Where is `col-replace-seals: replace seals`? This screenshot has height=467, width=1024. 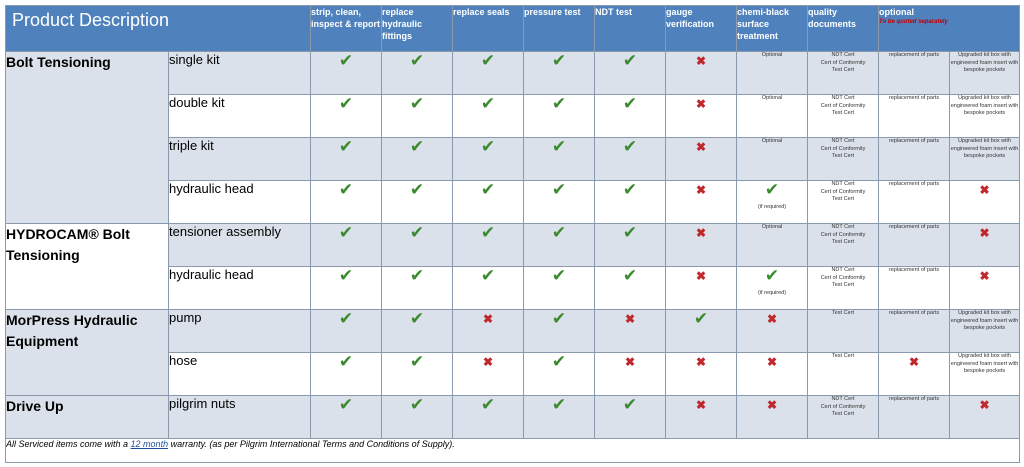
col-replace-seals: replace seals is located at coordinates (488, 28).